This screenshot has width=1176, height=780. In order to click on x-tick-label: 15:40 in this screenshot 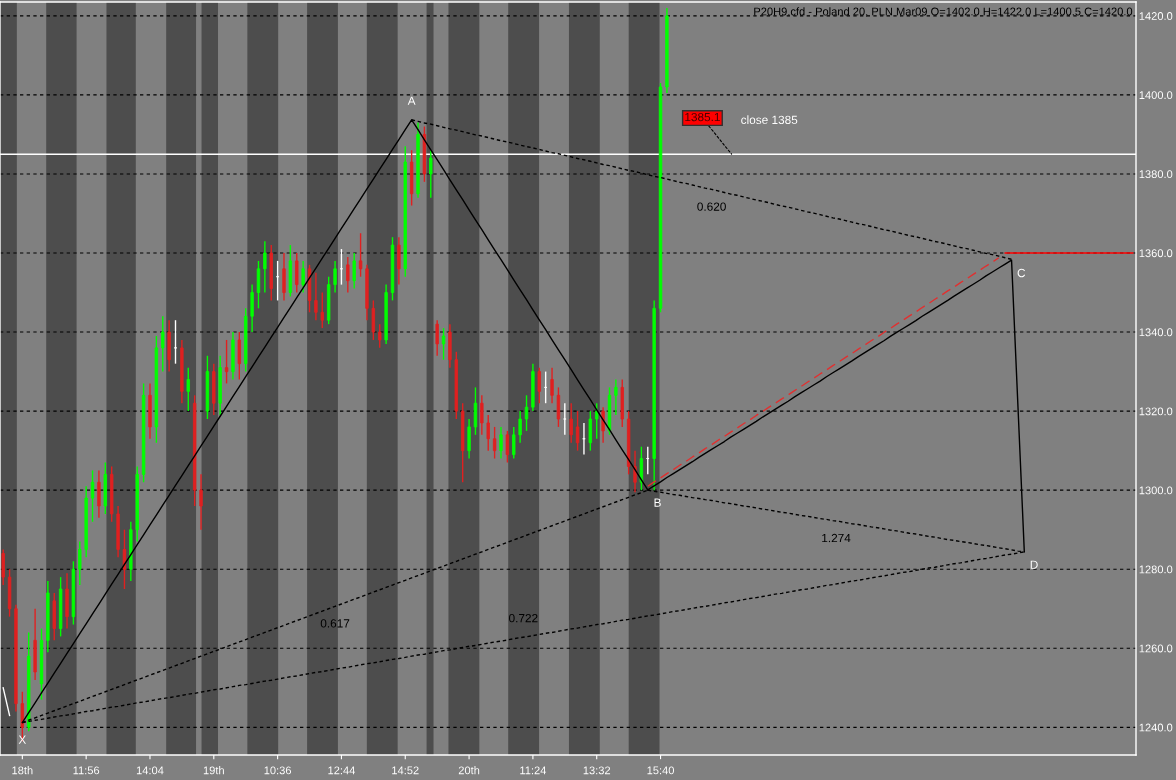, I will do `click(661, 770)`.